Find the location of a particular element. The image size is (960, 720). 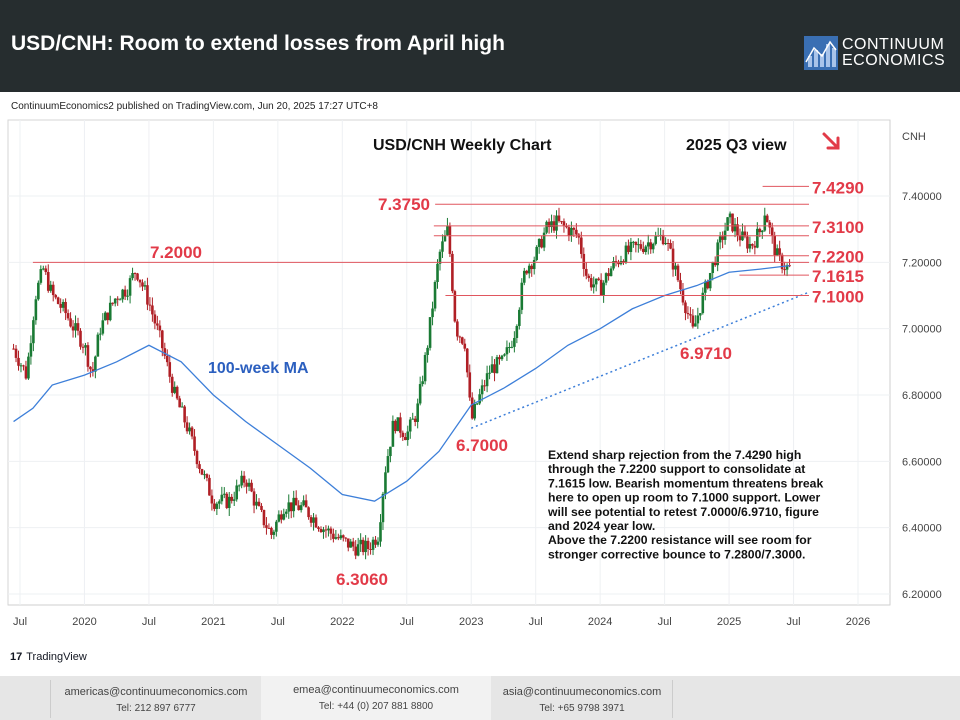

y-axis-label: CNH is located at coordinates (914, 137).